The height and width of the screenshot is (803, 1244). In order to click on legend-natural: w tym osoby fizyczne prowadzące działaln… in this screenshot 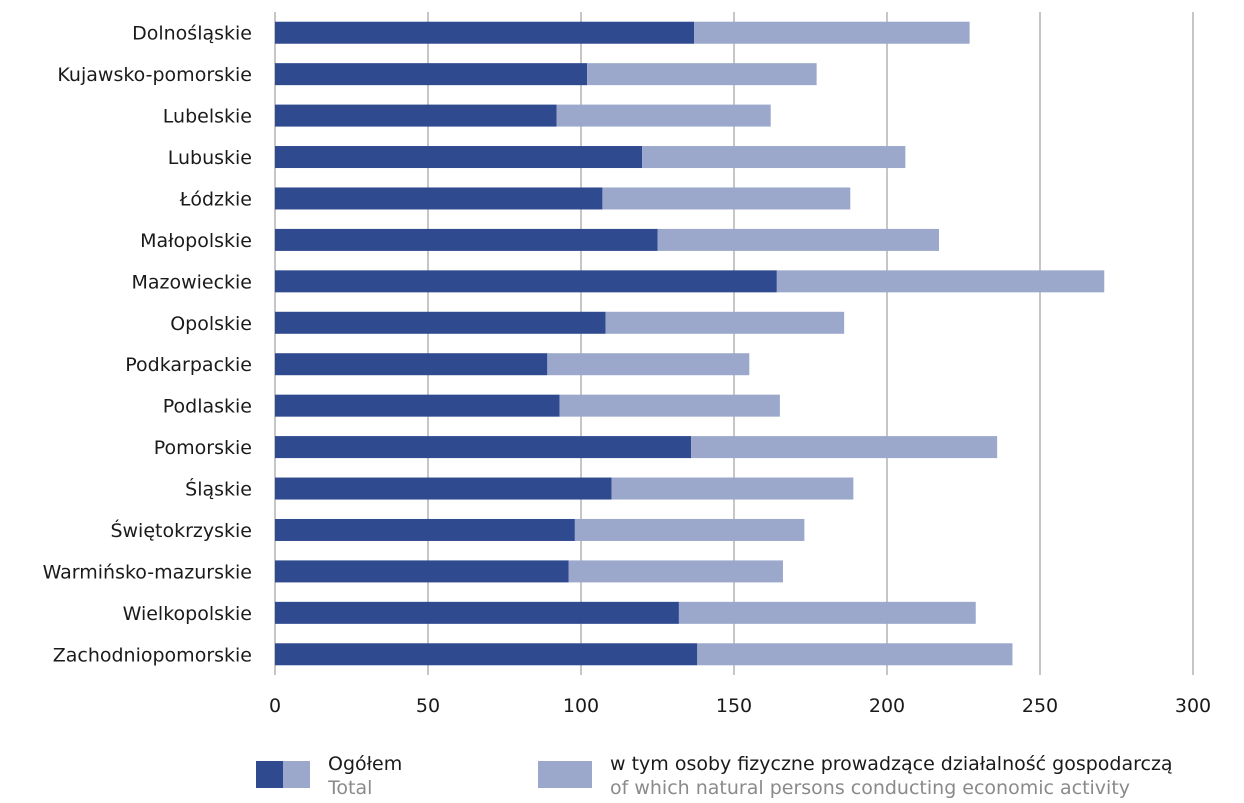, I will do `click(855, 776)`.